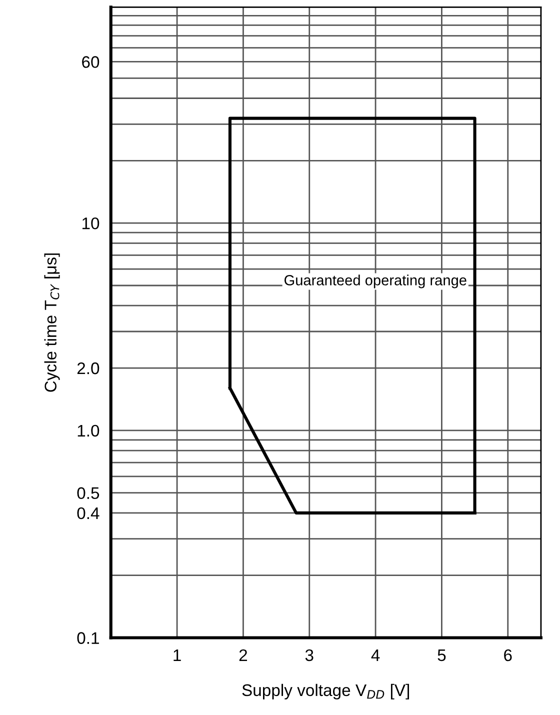 Image resolution: width=560 pixels, height=715 pixels. Describe the element at coordinates (375, 655) in the screenshot. I see `x-tick-label: 4` at that location.